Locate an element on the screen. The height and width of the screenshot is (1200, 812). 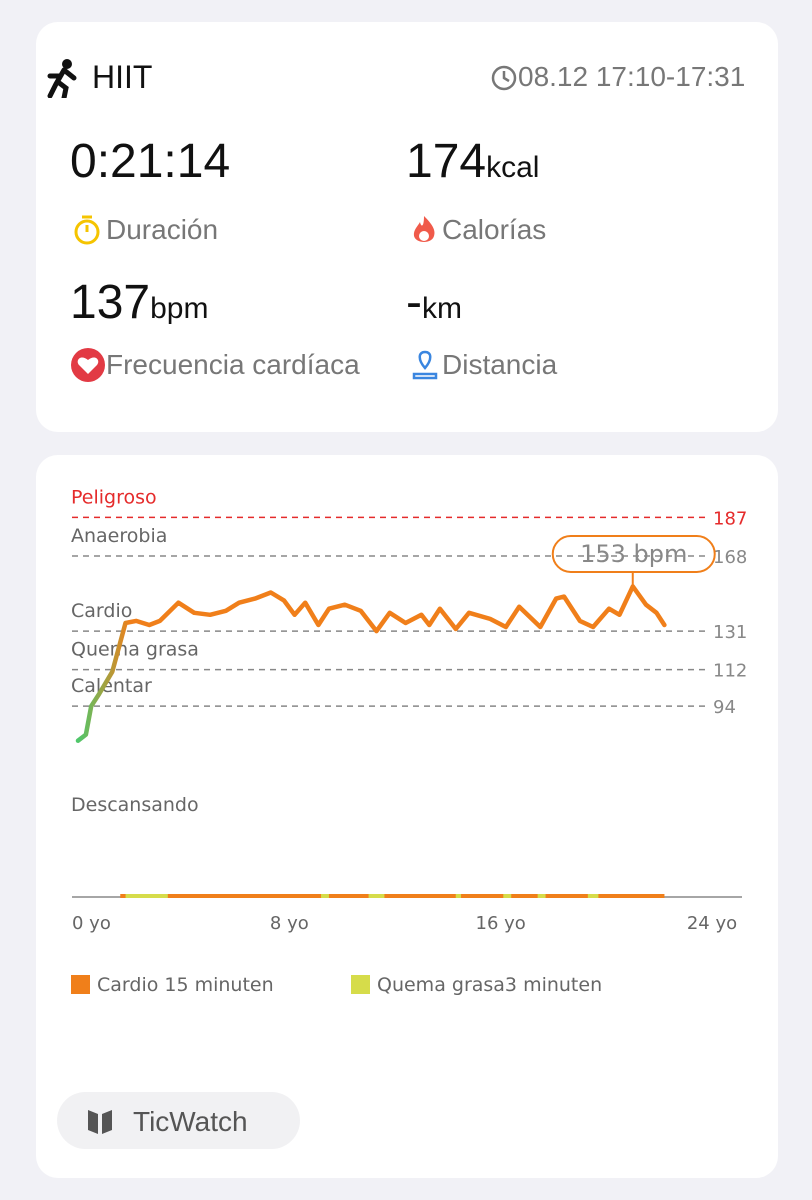
stat-label: Frecuencia cardíaca is located at coordinates (233, 364).